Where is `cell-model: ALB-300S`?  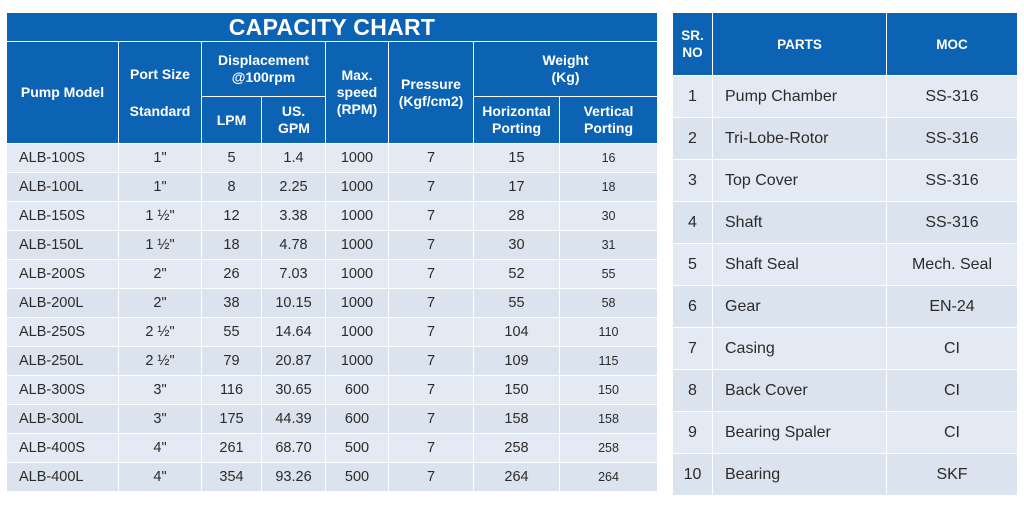
cell-model: ALB-300S is located at coordinates (62, 390).